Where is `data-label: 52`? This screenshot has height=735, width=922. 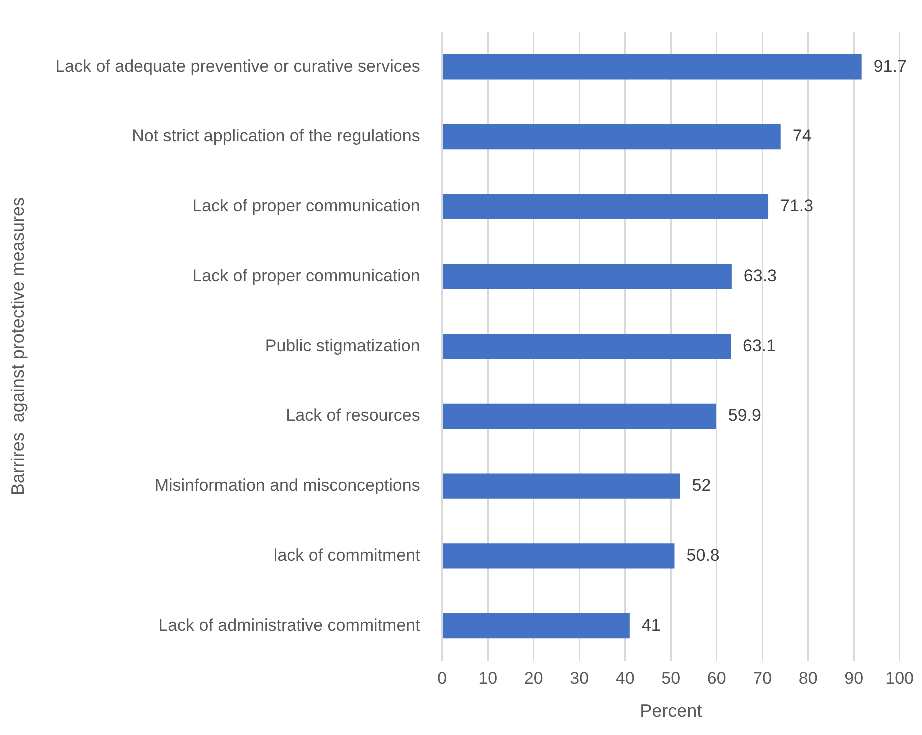 data-label: 52 is located at coordinates (702, 486).